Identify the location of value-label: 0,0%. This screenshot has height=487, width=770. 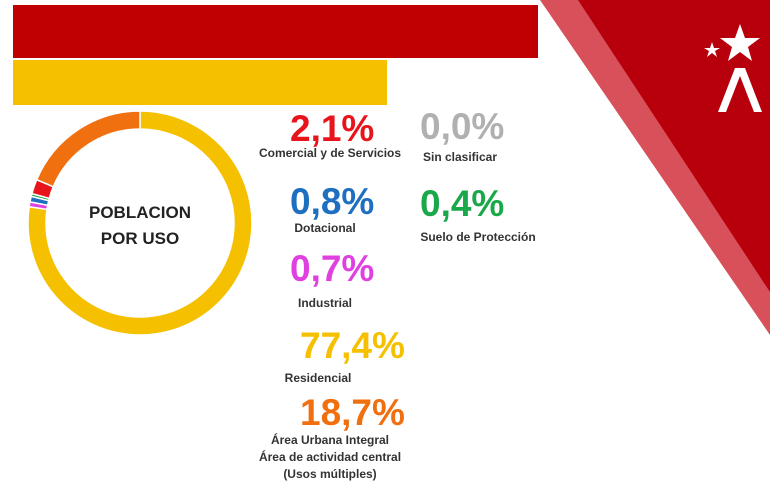
(462, 126).